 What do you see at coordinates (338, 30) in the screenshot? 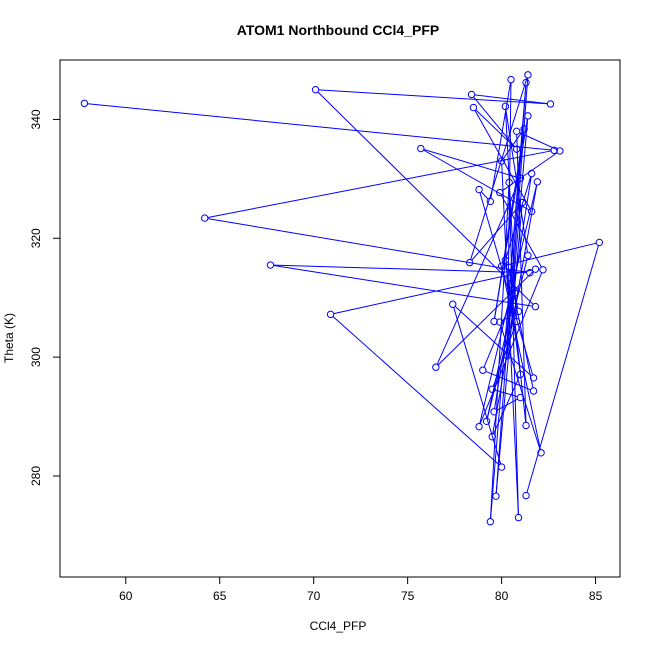
I see `chart-title: ATOM1 Northbound CCl4_PFP` at bounding box center [338, 30].